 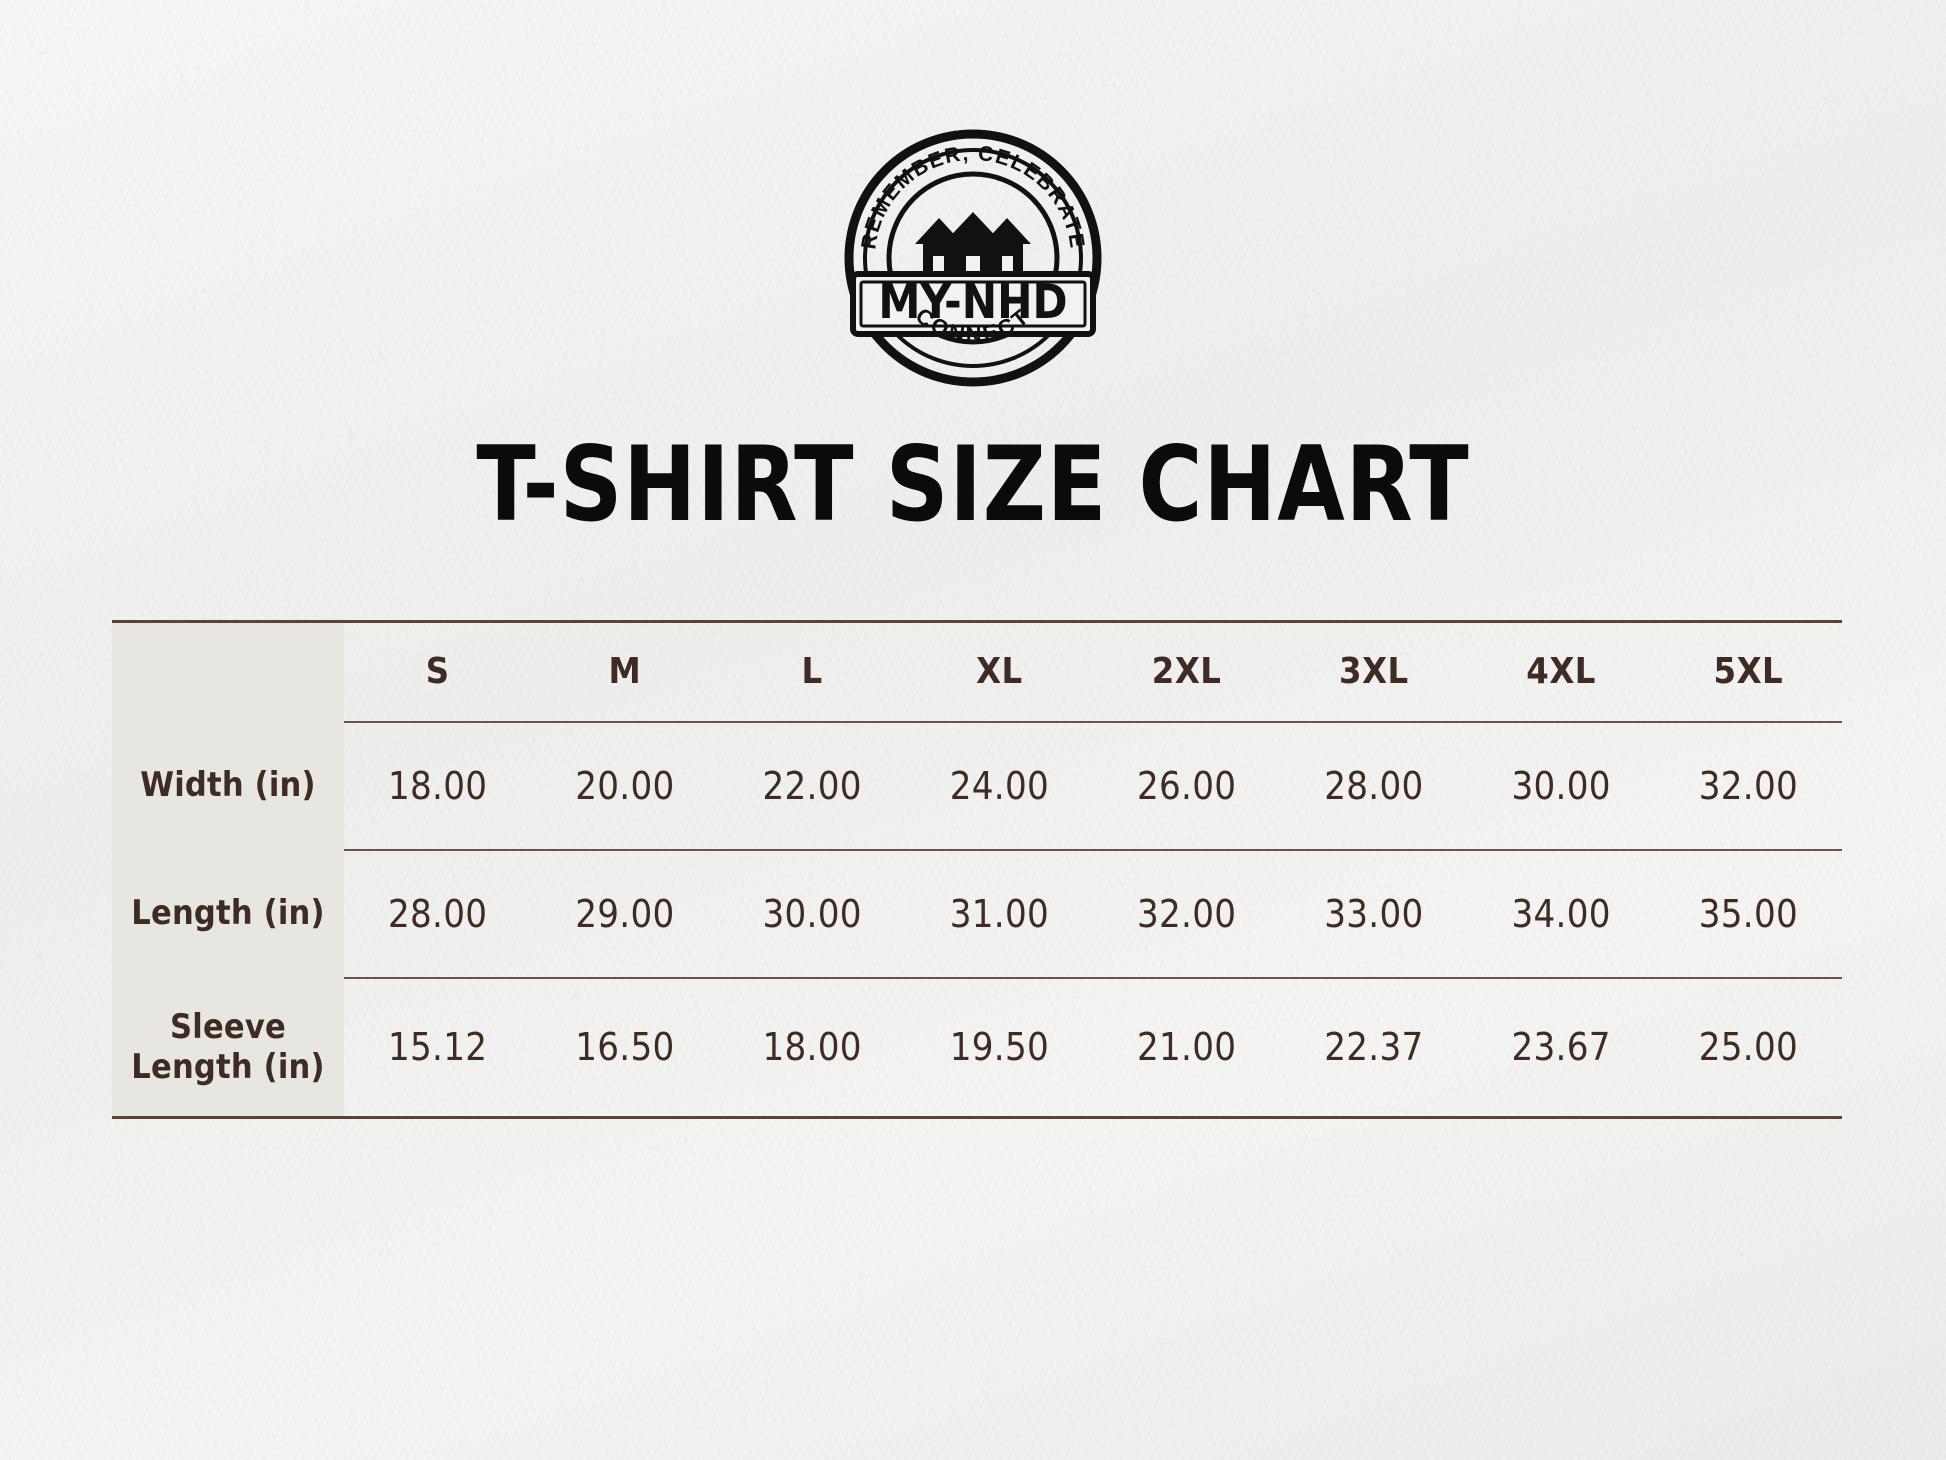 I want to click on page-title: T-SHIRT SIZE CHART, so click(x=973, y=485).